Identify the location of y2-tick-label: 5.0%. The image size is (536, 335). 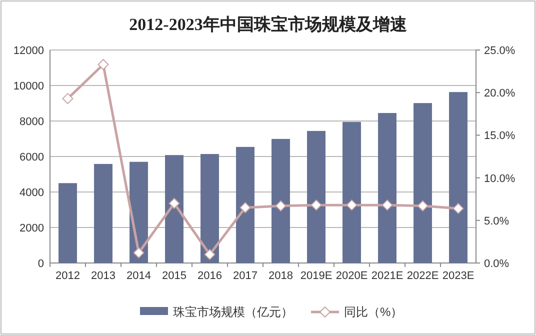
(497, 221).